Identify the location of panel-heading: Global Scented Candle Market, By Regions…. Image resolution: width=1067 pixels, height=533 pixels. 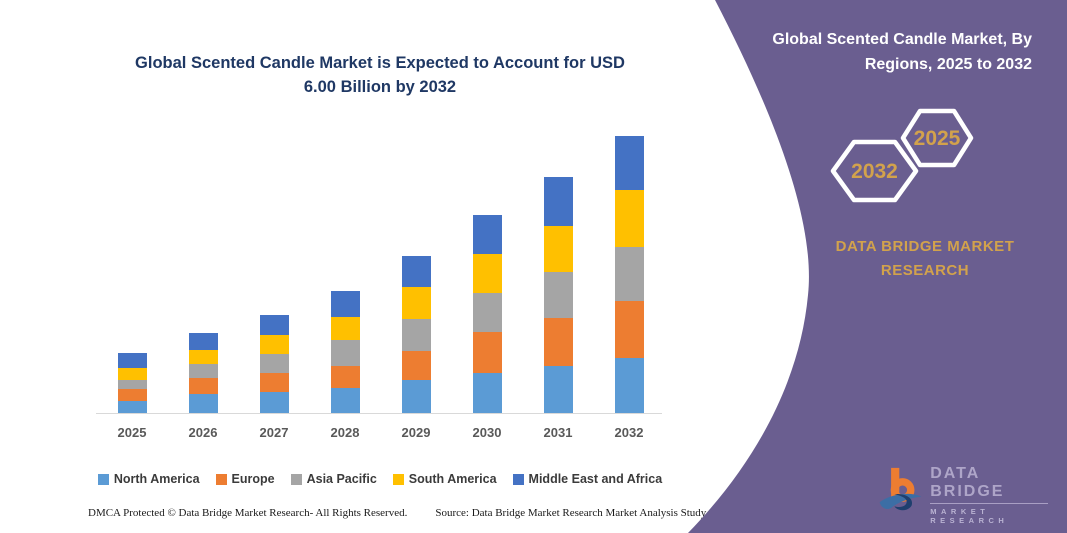
(886, 53).